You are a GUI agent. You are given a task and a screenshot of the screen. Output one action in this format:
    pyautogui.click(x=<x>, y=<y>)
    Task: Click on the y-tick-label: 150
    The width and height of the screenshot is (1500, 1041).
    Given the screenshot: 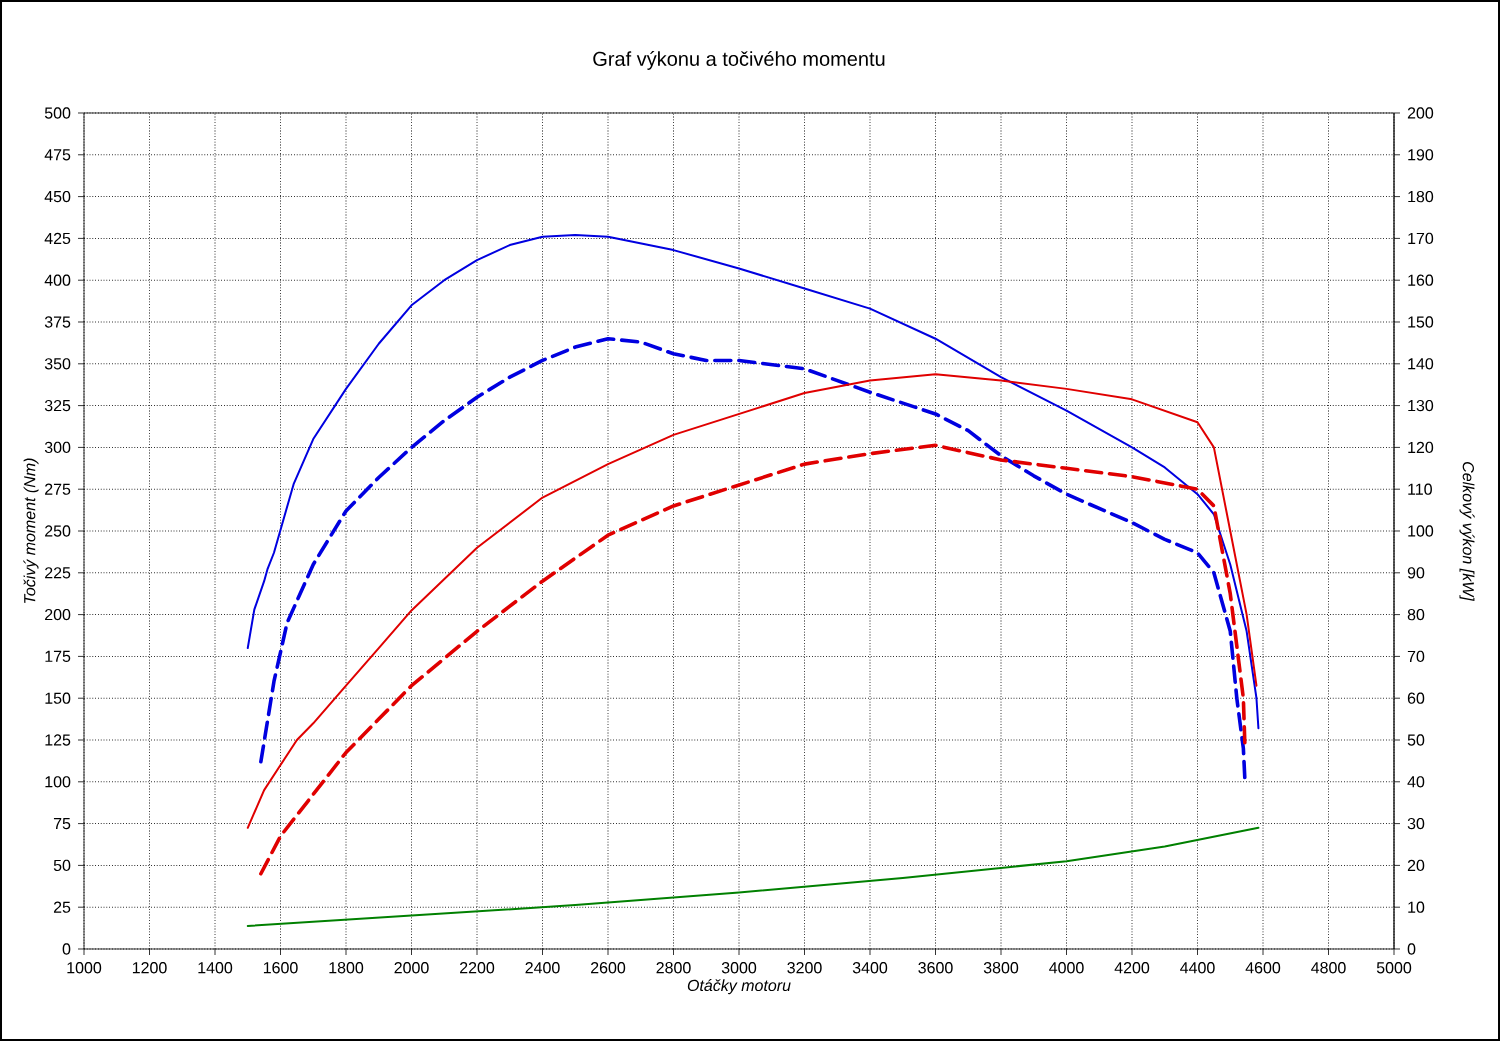 What is the action you would take?
    pyautogui.click(x=58, y=698)
    